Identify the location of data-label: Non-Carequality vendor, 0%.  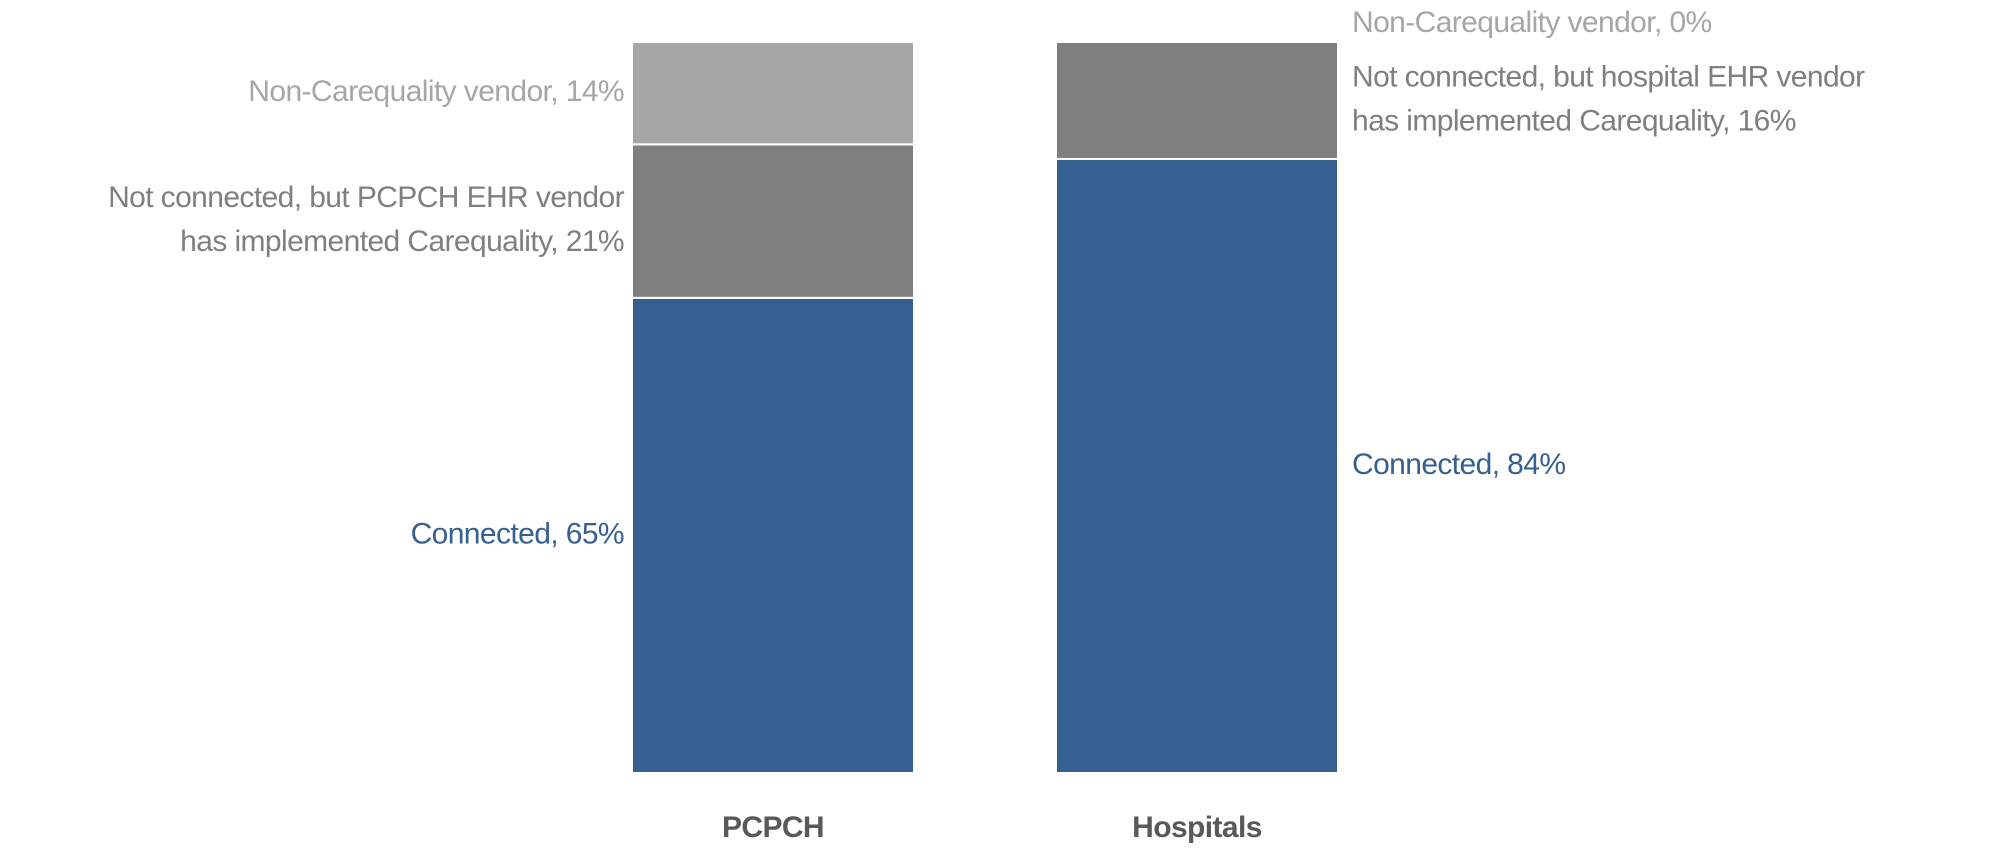
(1532, 22).